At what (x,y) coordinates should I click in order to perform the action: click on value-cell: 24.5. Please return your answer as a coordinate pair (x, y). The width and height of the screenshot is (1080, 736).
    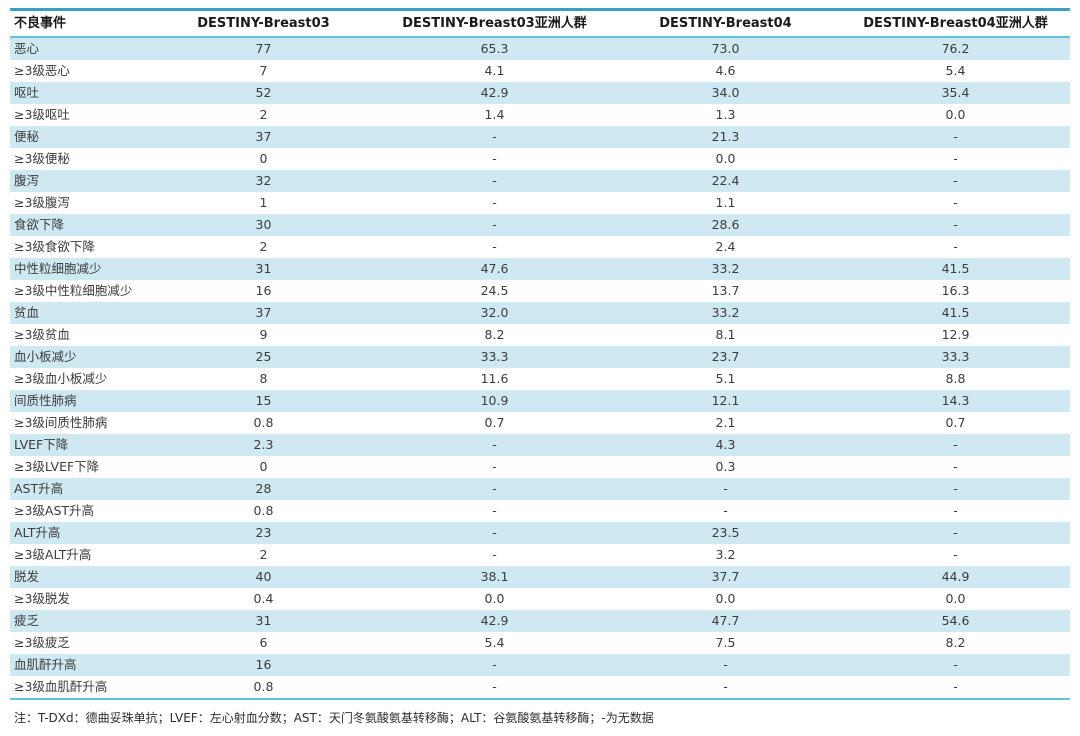
    Looking at the image, I should click on (494, 290).